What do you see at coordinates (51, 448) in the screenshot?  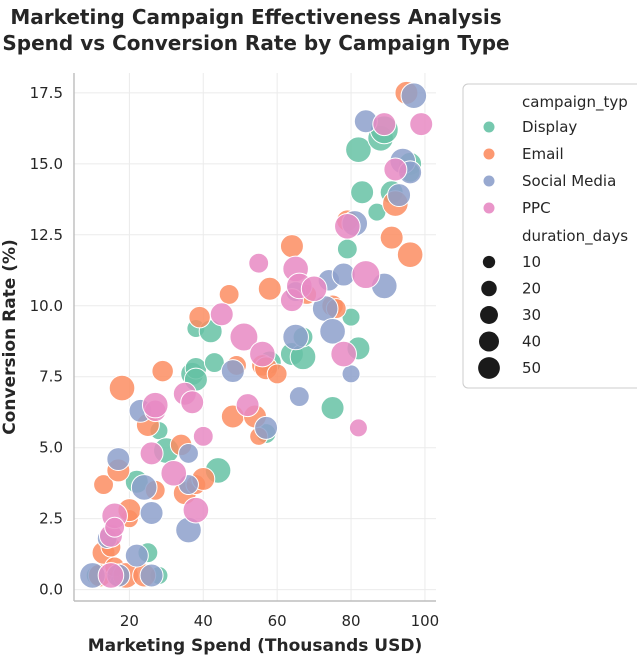 I see `y-tick-label: 5.0` at bounding box center [51, 448].